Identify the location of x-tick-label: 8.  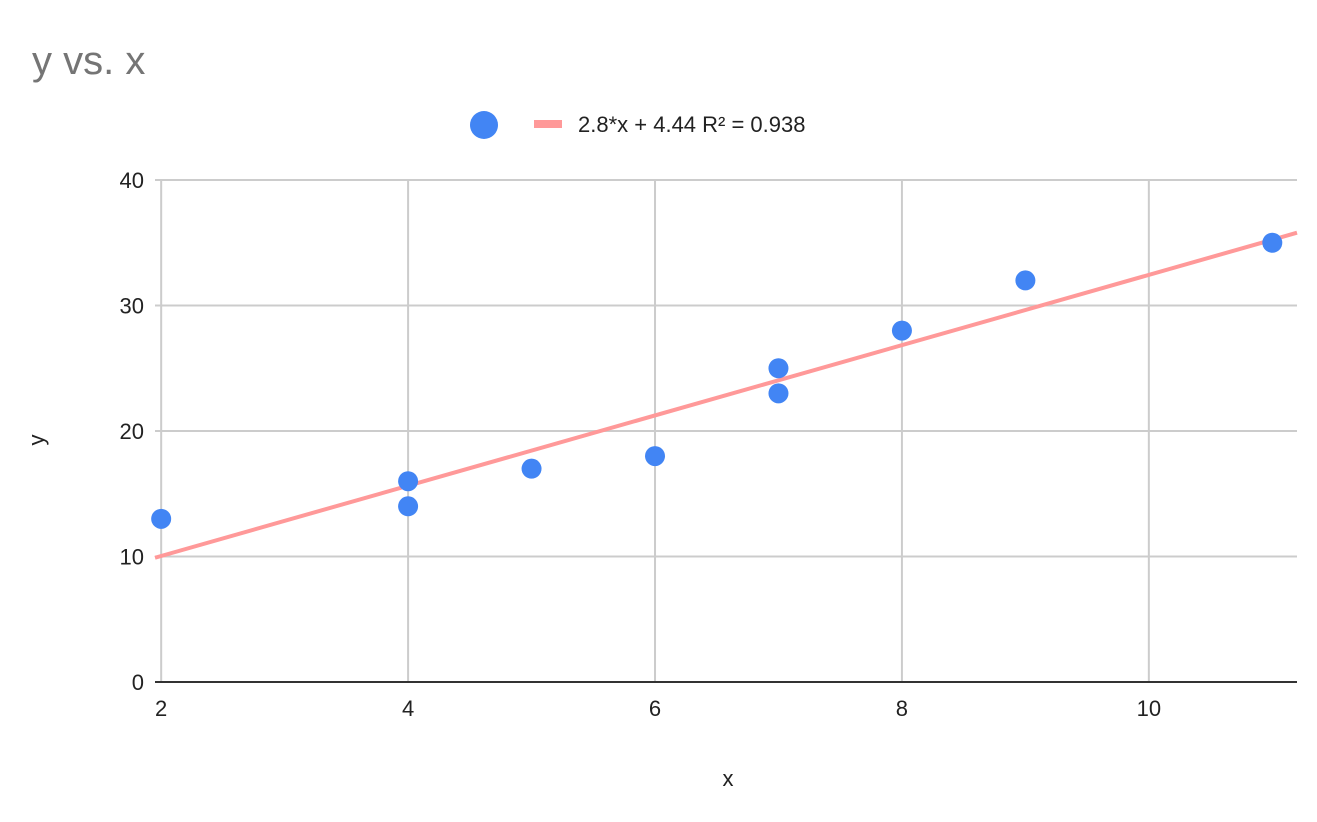
(902, 708).